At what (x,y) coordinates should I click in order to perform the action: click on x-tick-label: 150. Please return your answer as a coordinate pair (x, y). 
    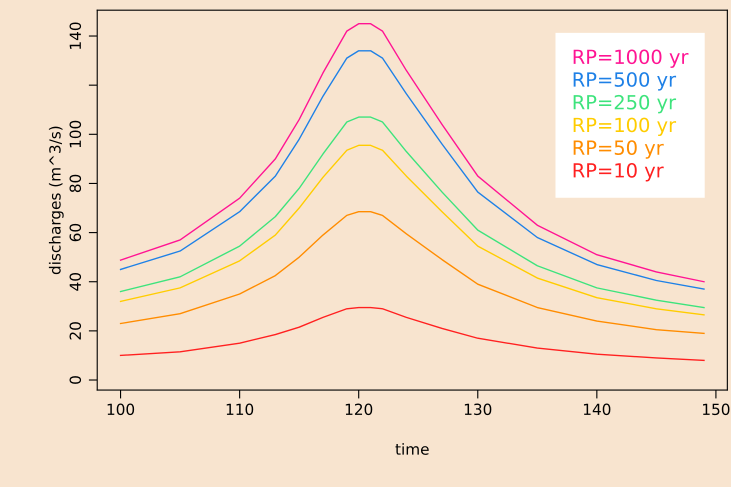
    Looking at the image, I should click on (716, 410).